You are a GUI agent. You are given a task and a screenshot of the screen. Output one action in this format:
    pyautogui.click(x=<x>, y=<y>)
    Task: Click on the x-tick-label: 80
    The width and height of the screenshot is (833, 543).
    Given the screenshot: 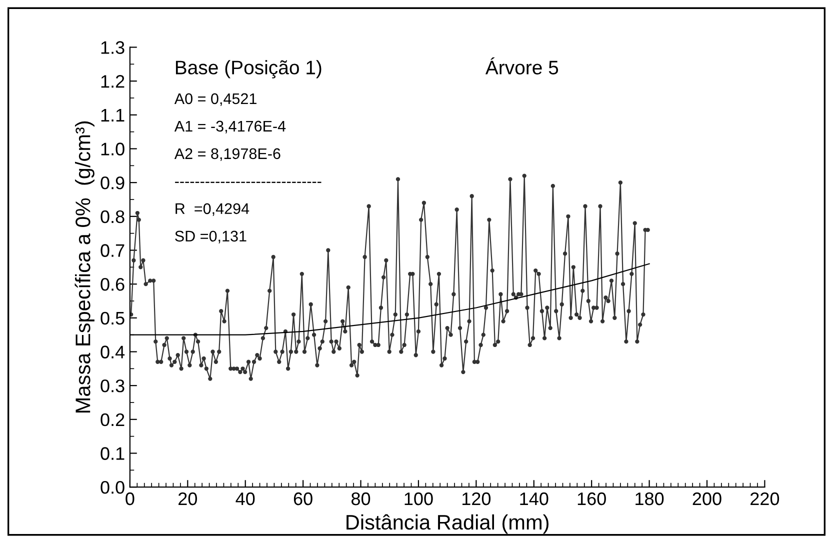 What is the action you would take?
    pyautogui.click(x=361, y=499)
    